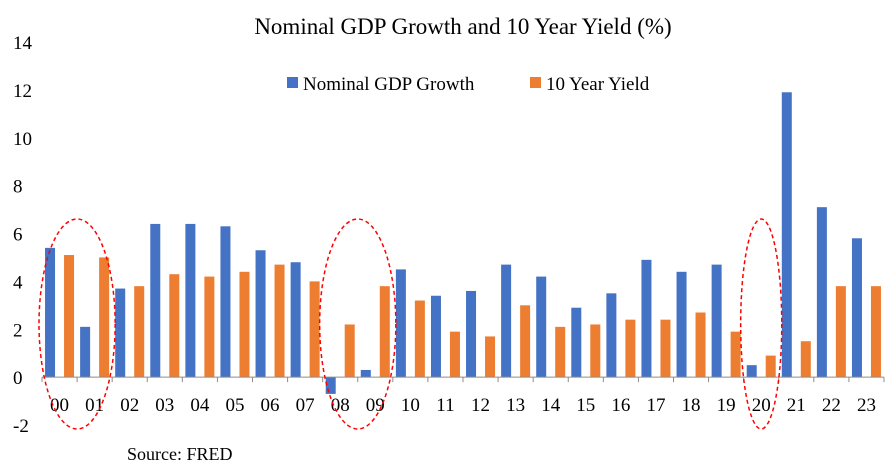 Image resolution: width=892 pixels, height=470 pixels. I want to click on legend-swatch-gdp, so click(292, 82).